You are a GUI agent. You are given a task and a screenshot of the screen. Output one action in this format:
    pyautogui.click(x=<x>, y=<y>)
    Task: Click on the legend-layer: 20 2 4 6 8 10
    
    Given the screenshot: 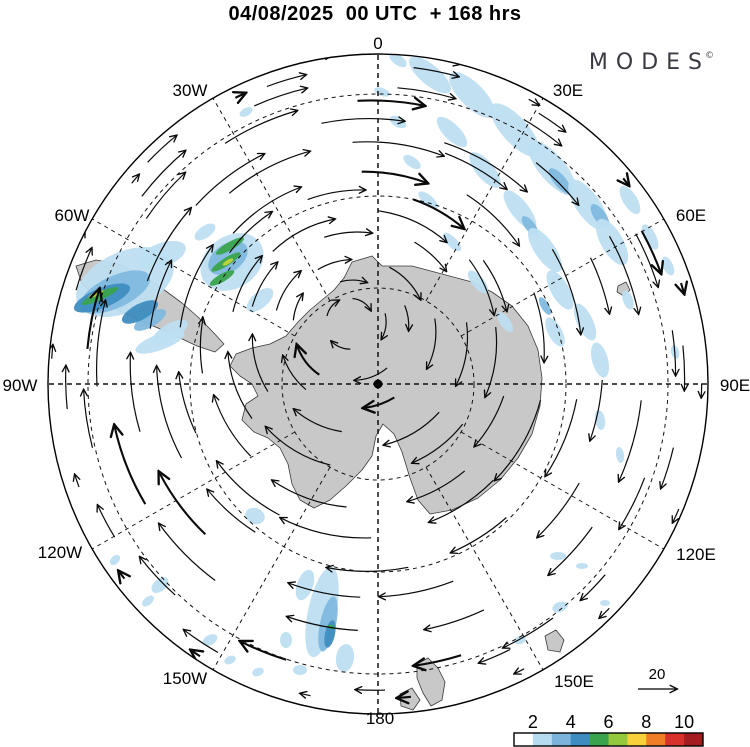 What is the action you would take?
    pyautogui.click(x=608, y=706)
    